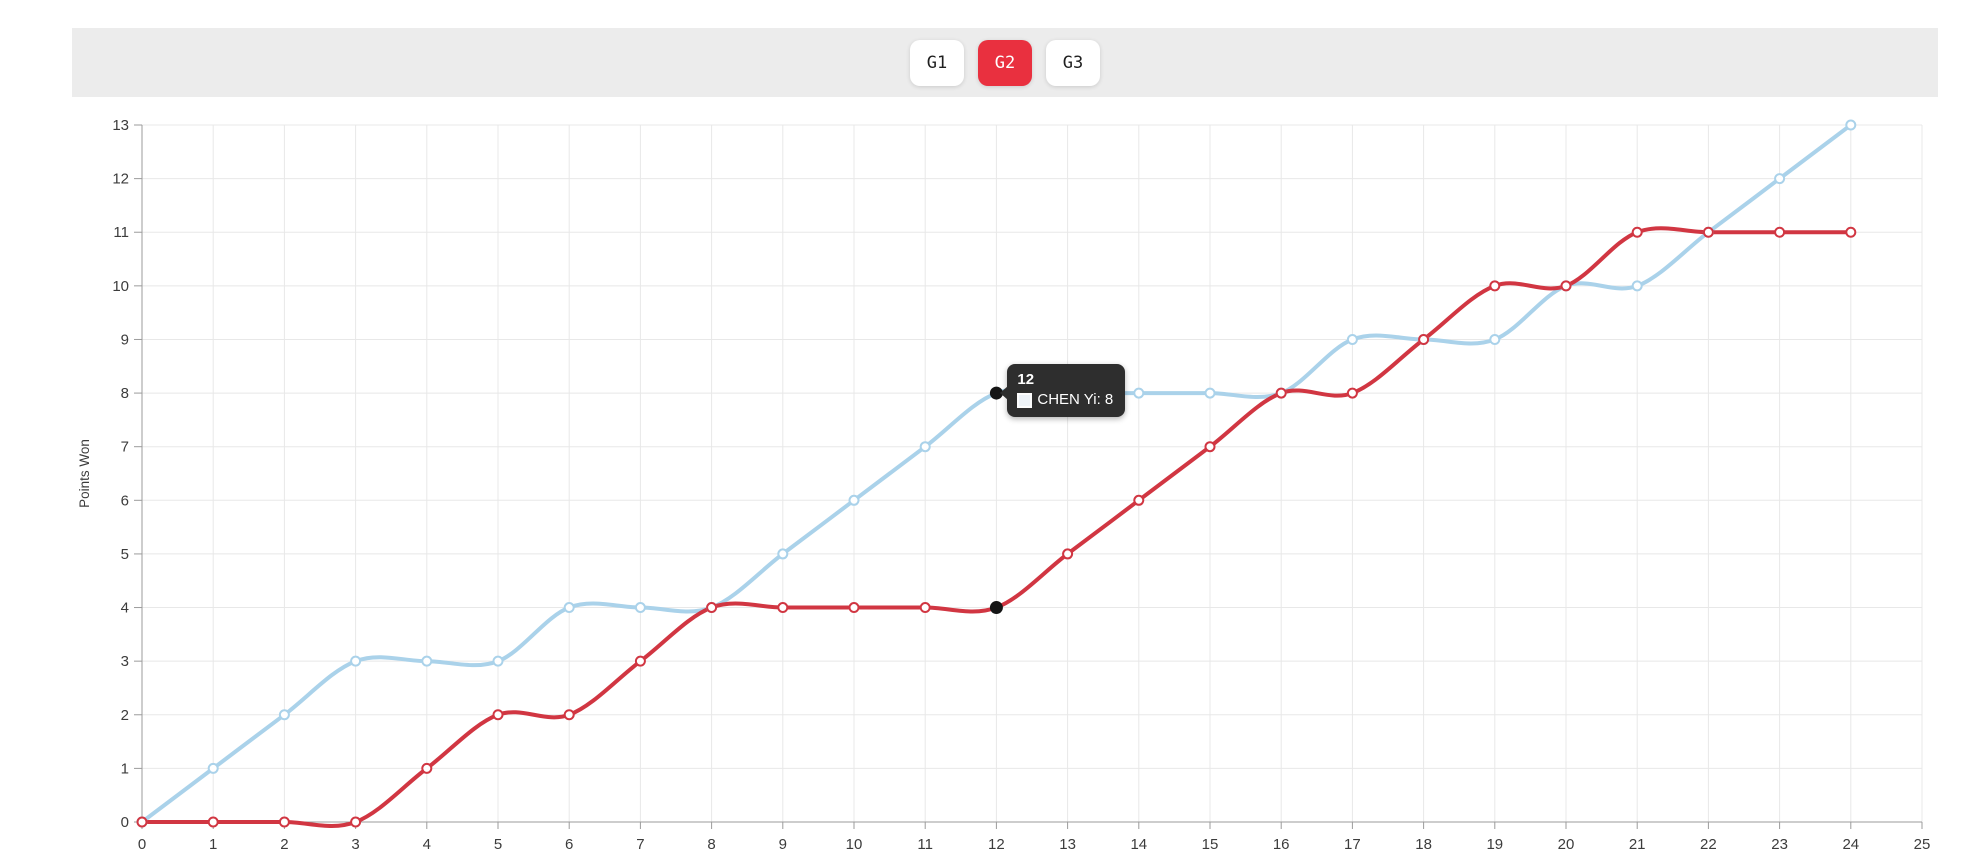 This screenshot has height=868, width=1973. What do you see at coordinates (1138, 844) in the screenshot?
I see `x-tick-label: 14` at bounding box center [1138, 844].